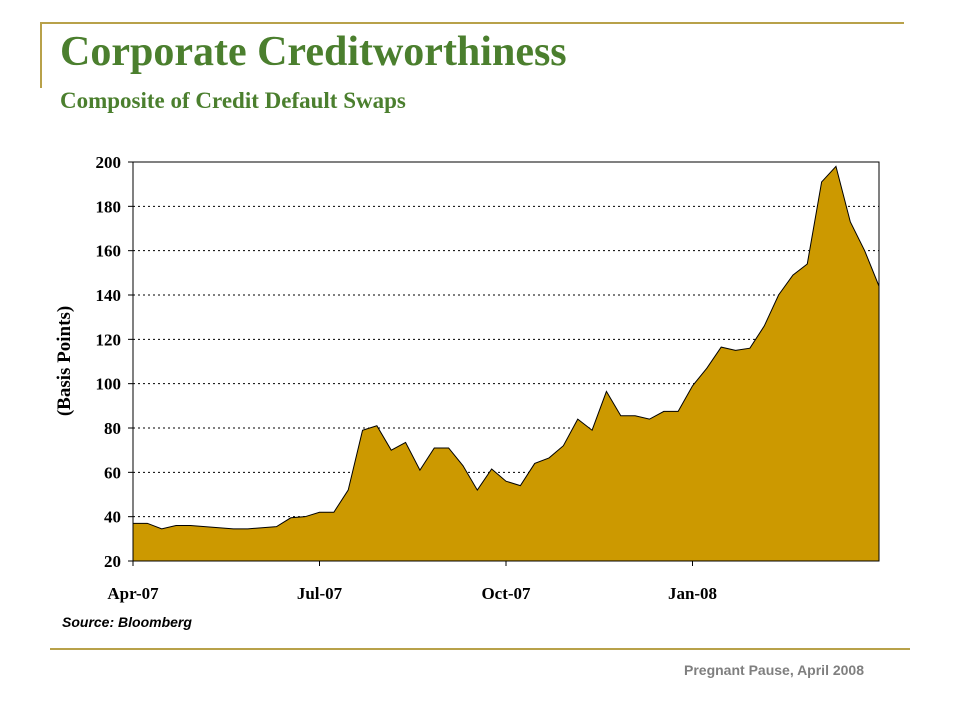 This screenshot has width=960, height=720. What do you see at coordinates (109, 384) in the screenshot?
I see `y-tick-label: 100` at bounding box center [109, 384].